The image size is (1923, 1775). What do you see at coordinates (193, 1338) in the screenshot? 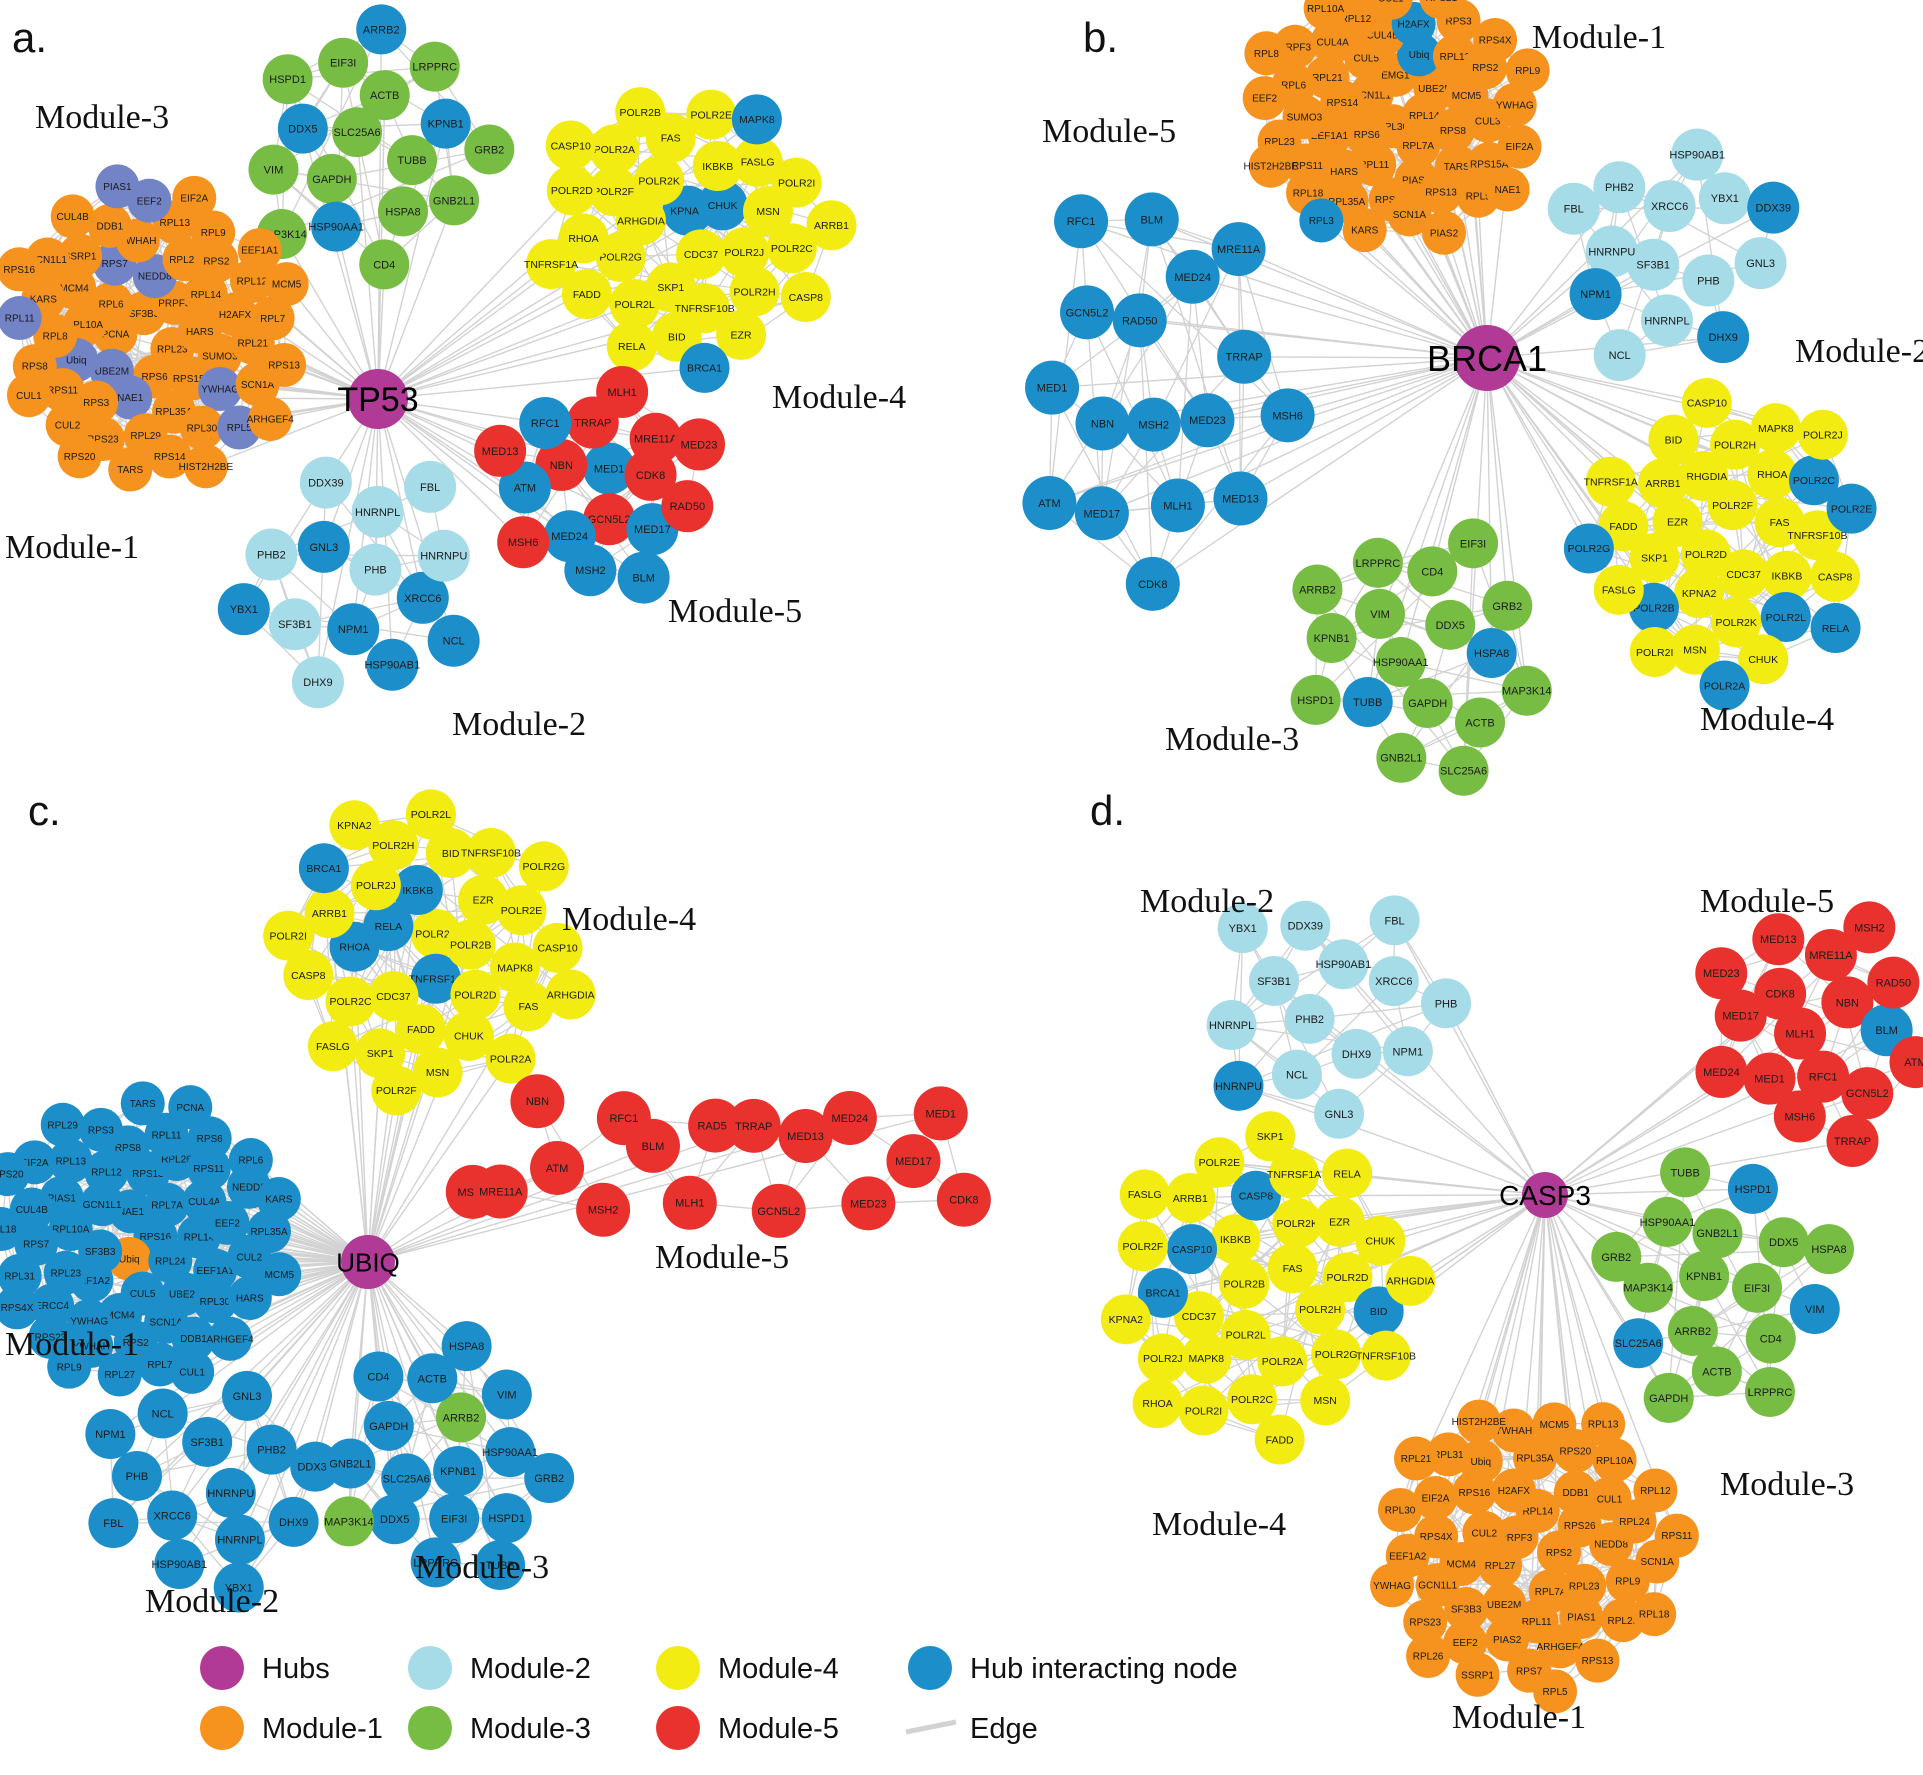
I see `node-DDB1: DDB1` at bounding box center [193, 1338].